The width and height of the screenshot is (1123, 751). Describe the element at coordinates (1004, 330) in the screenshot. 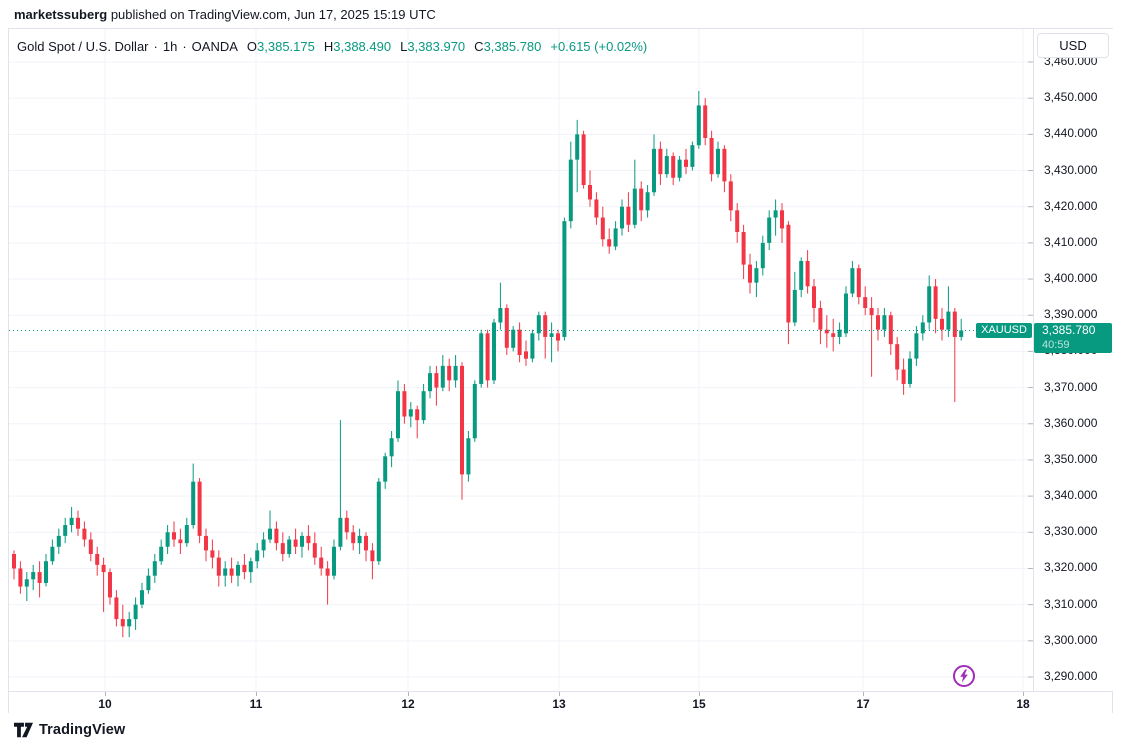

I see `symbol-price-flag: XAUUSD` at that location.